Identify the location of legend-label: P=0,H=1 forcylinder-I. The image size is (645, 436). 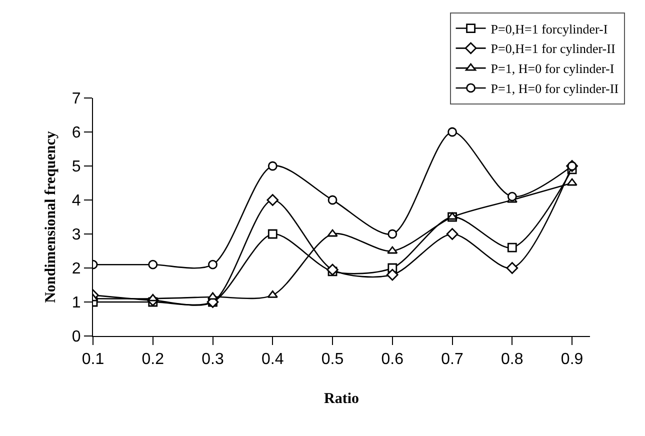
(549, 28).